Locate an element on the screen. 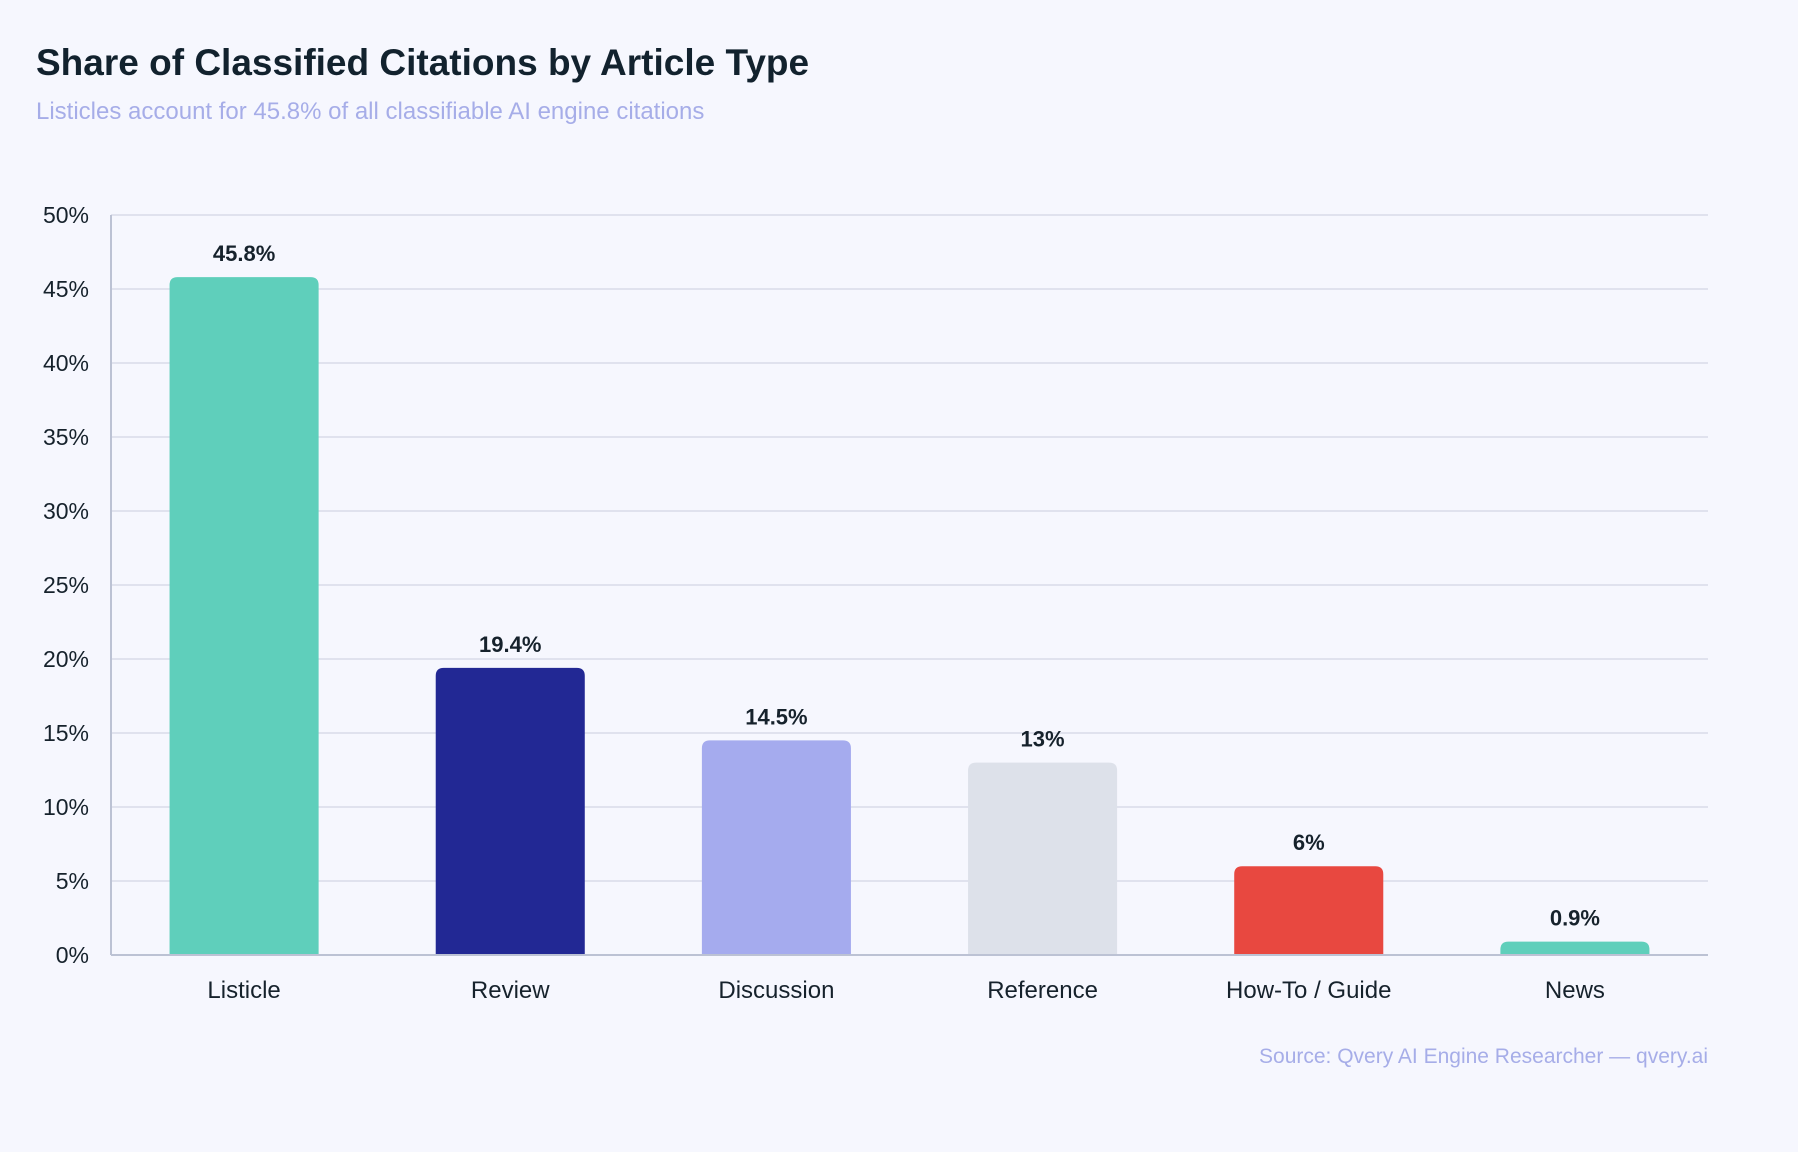 Image resolution: width=1798 pixels, height=1152 pixels. bar-review is located at coordinates (510, 811).